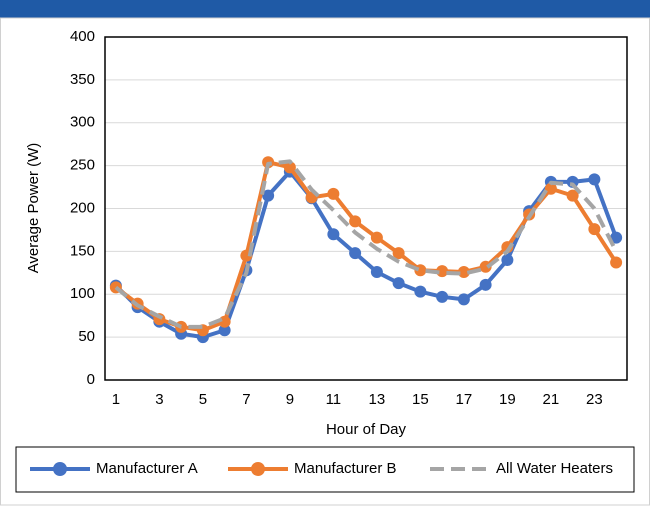  I want to click on y-tick-label: 250, so click(82, 165).